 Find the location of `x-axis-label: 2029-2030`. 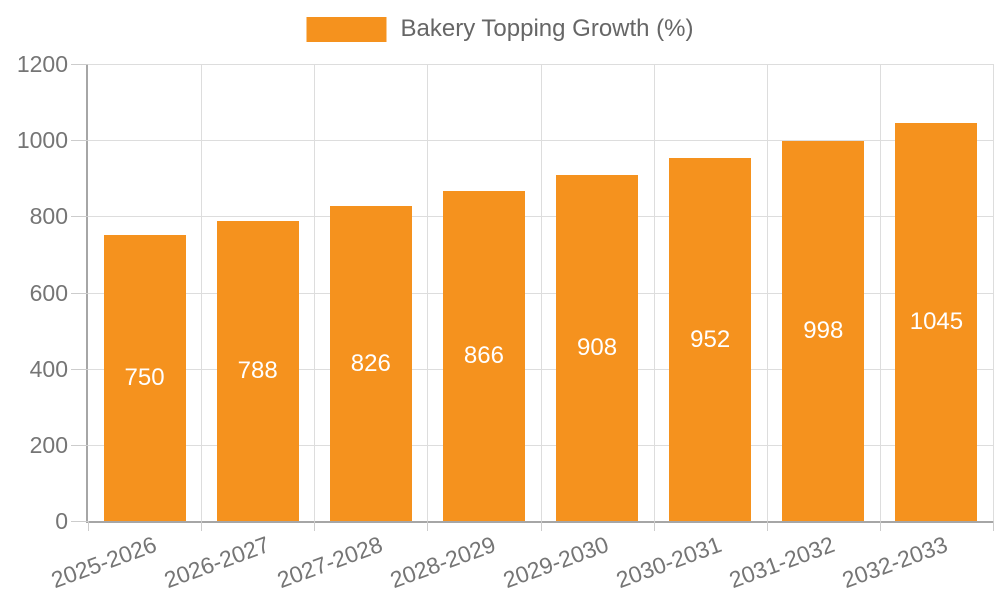

x-axis-label: 2029-2030 is located at coordinates (555, 562).